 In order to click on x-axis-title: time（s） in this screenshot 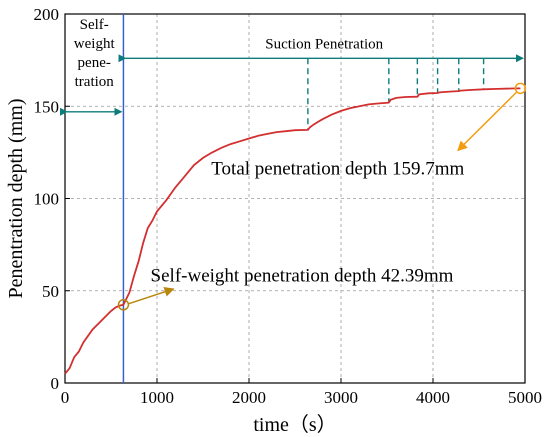, I will do `click(294, 424)`.